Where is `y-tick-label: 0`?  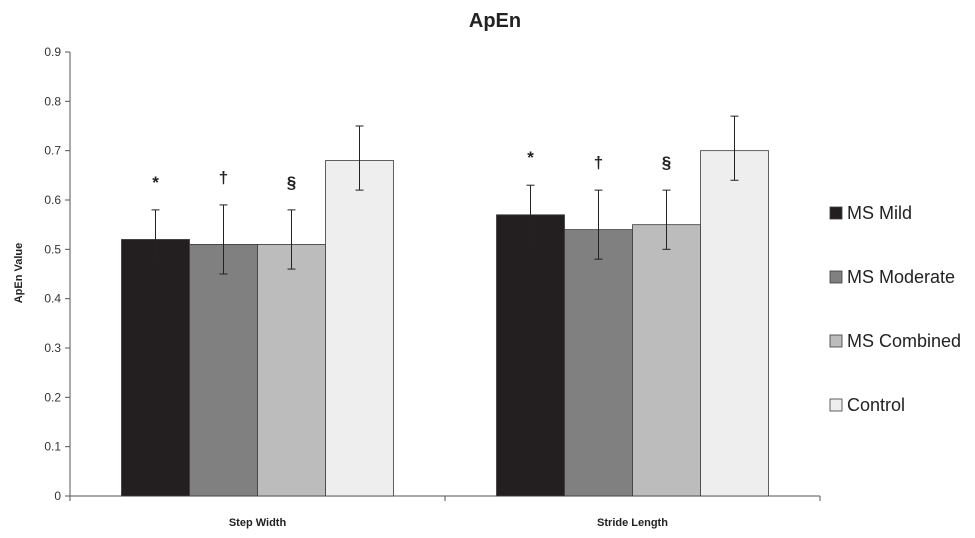
y-tick-label: 0 is located at coordinates (57, 496).